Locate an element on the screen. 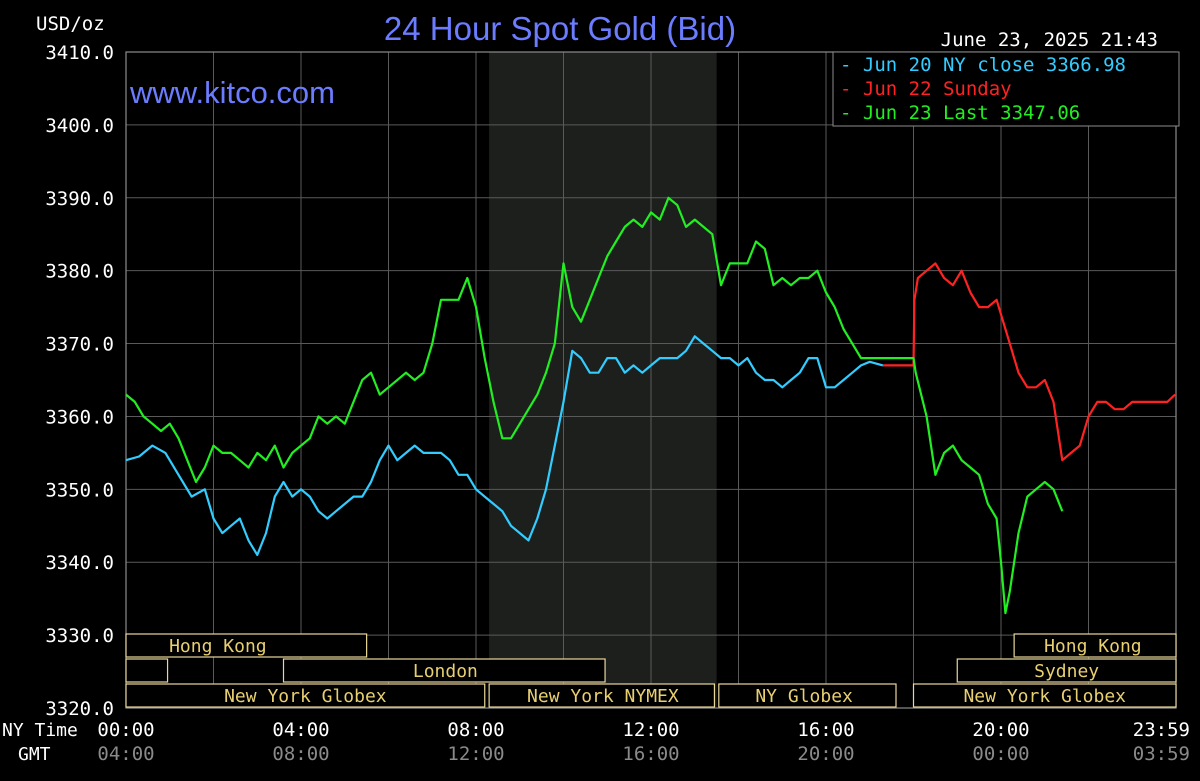  chart-title: 24 Hour Spot Gold (Bid) is located at coordinates (560, 28).